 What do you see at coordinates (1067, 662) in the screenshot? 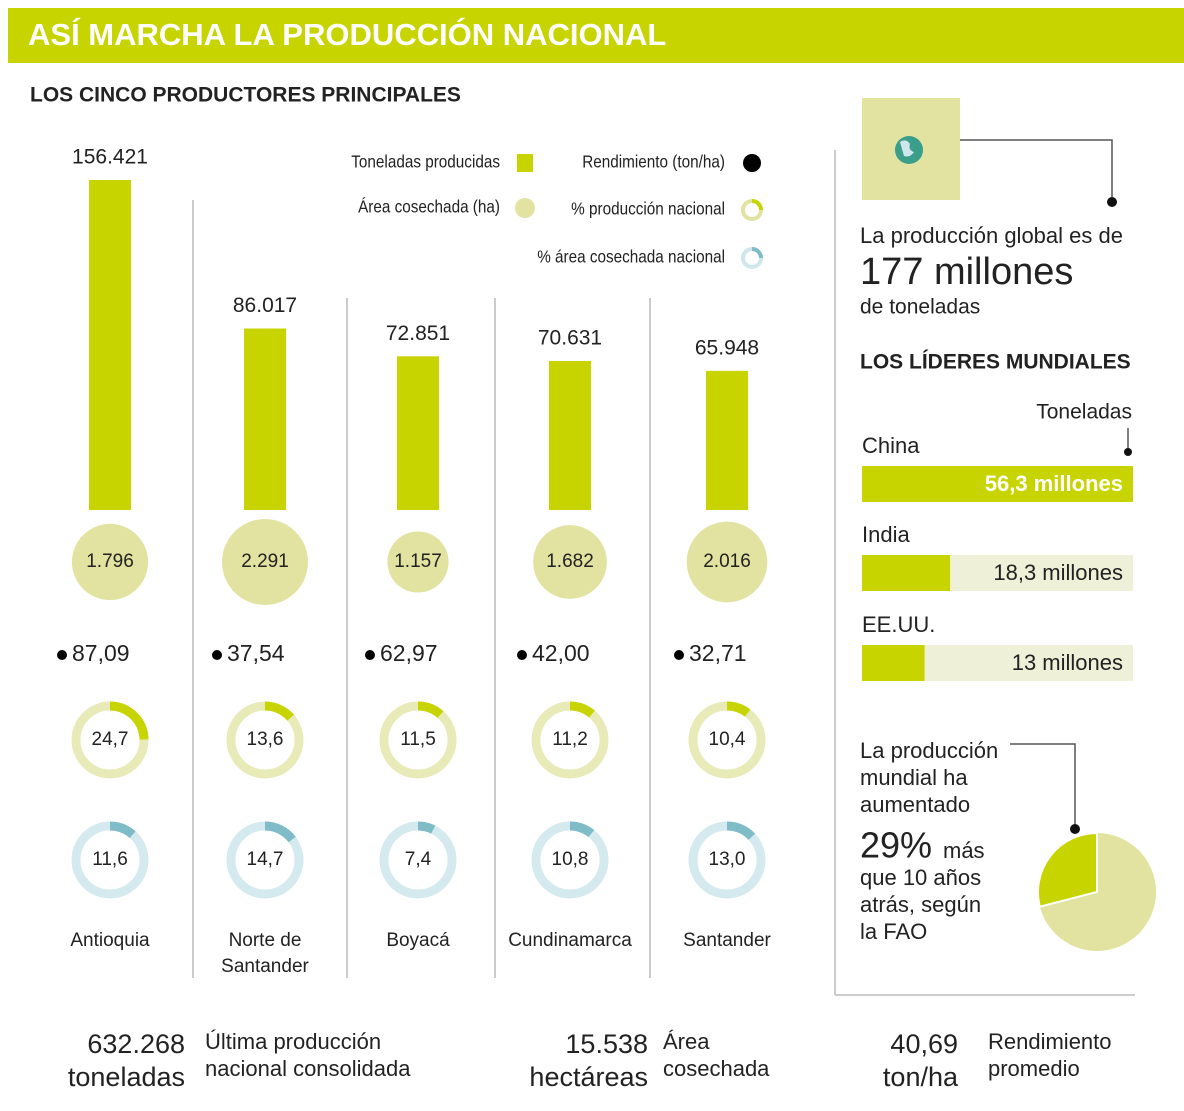
I see `bar-label: 13 millones` at bounding box center [1067, 662].